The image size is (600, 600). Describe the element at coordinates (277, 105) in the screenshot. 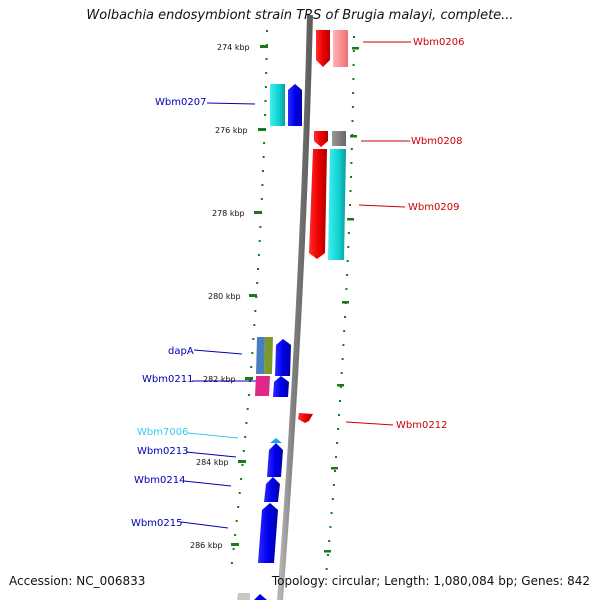

I see `gene-wbm0207-protein-arrow` at that location.